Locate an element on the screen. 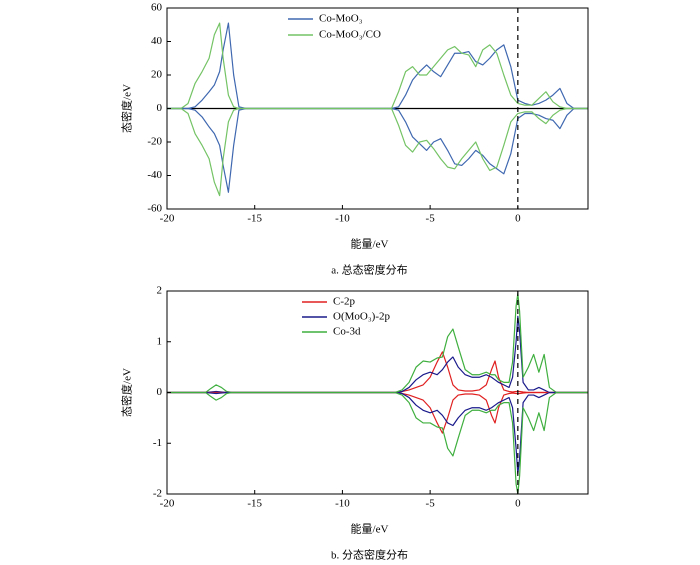  y-tick-label: 20 is located at coordinates (157, 75).